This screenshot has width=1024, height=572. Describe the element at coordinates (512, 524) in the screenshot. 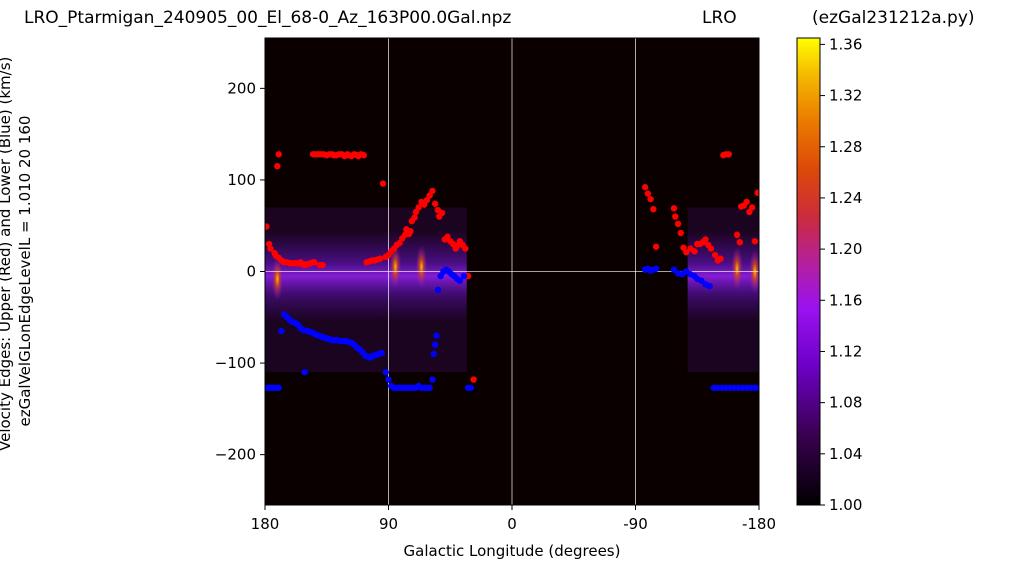

I see `x-tick-label: 0` at that location.